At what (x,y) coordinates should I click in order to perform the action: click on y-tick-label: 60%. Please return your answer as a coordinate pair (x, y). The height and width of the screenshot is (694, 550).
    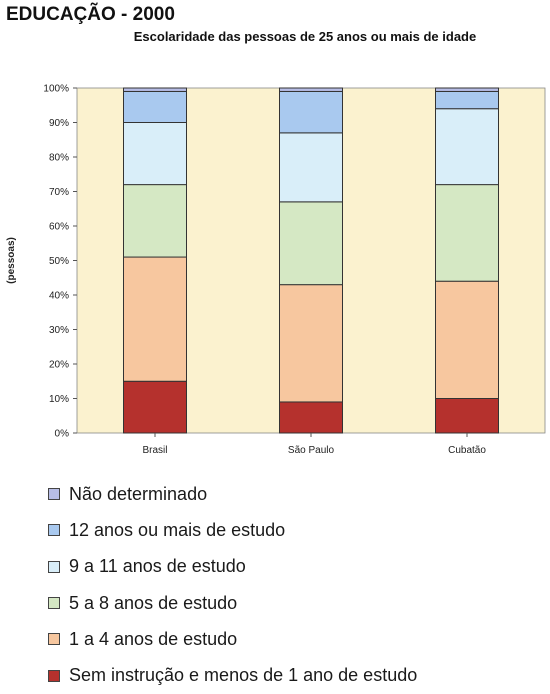
    Looking at the image, I should click on (59, 227).